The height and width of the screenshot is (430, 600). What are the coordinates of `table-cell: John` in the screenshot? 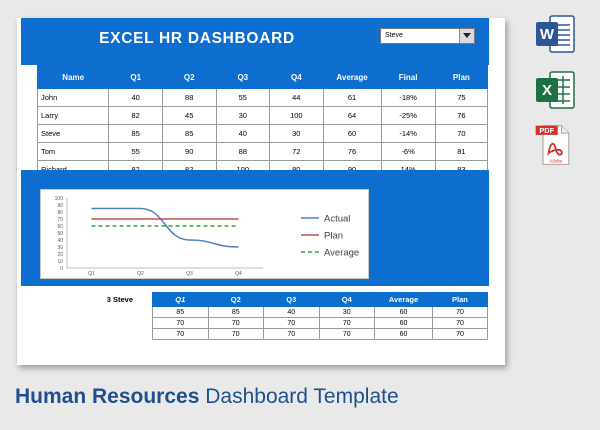 It's located at (73, 97).